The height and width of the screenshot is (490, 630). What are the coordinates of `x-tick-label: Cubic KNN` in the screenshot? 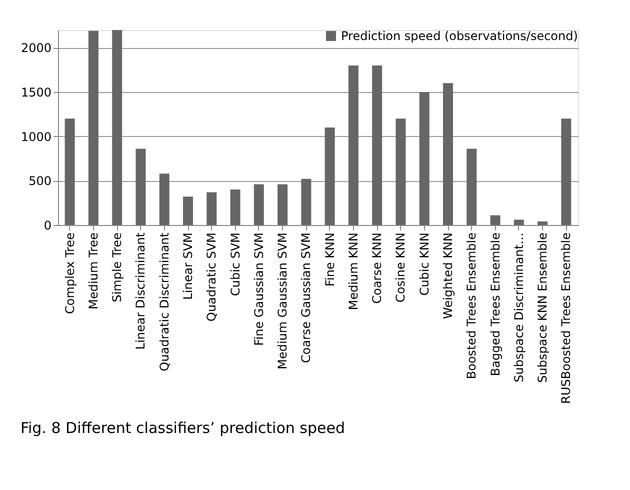 It's located at (424, 264).